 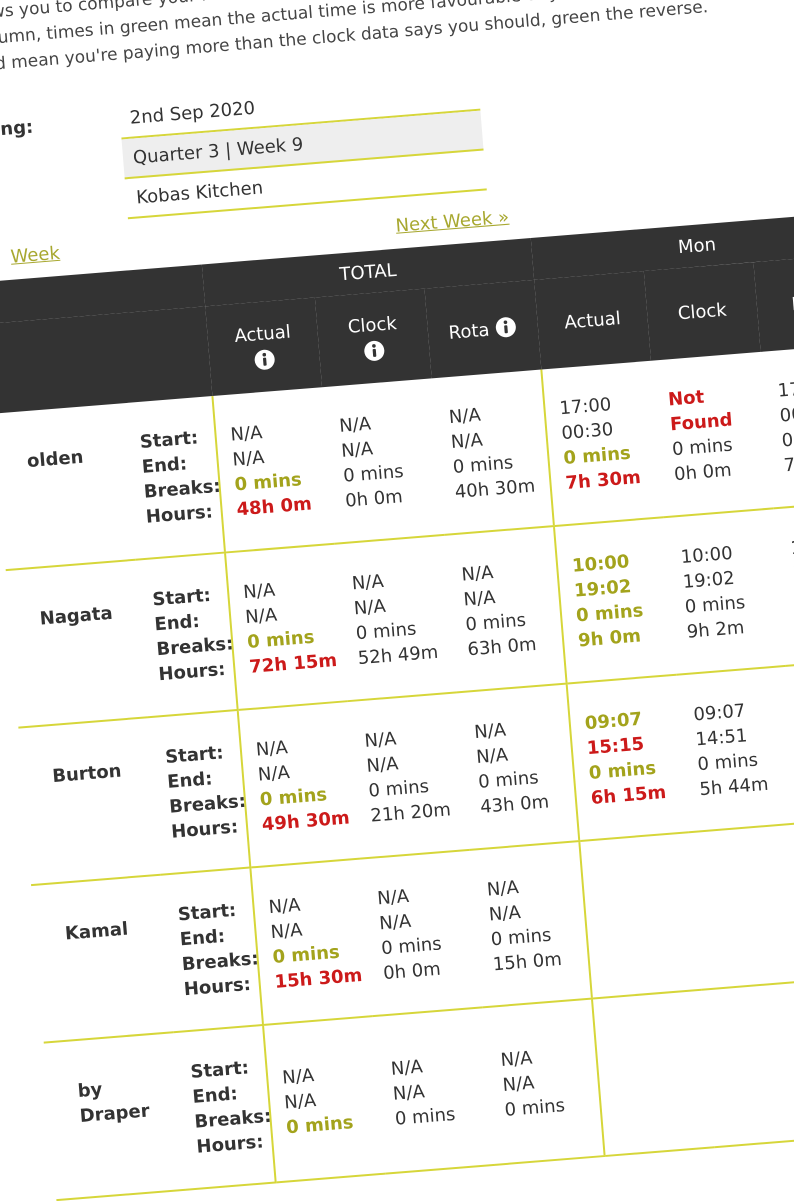 What do you see at coordinates (469, 331) in the screenshot?
I see `column-text: Rota` at bounding box center [469, 331].